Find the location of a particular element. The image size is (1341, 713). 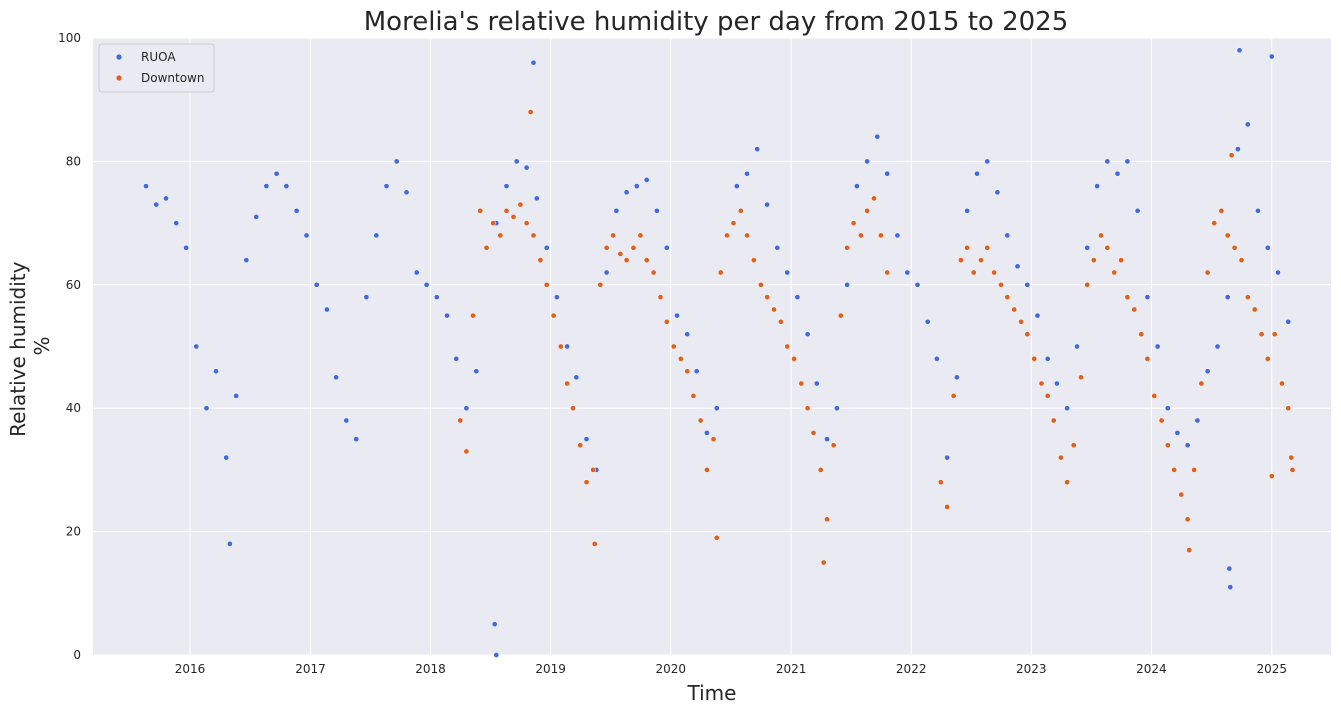

legend-label-ruoa: RUOA is located at coordinates (158, 57).